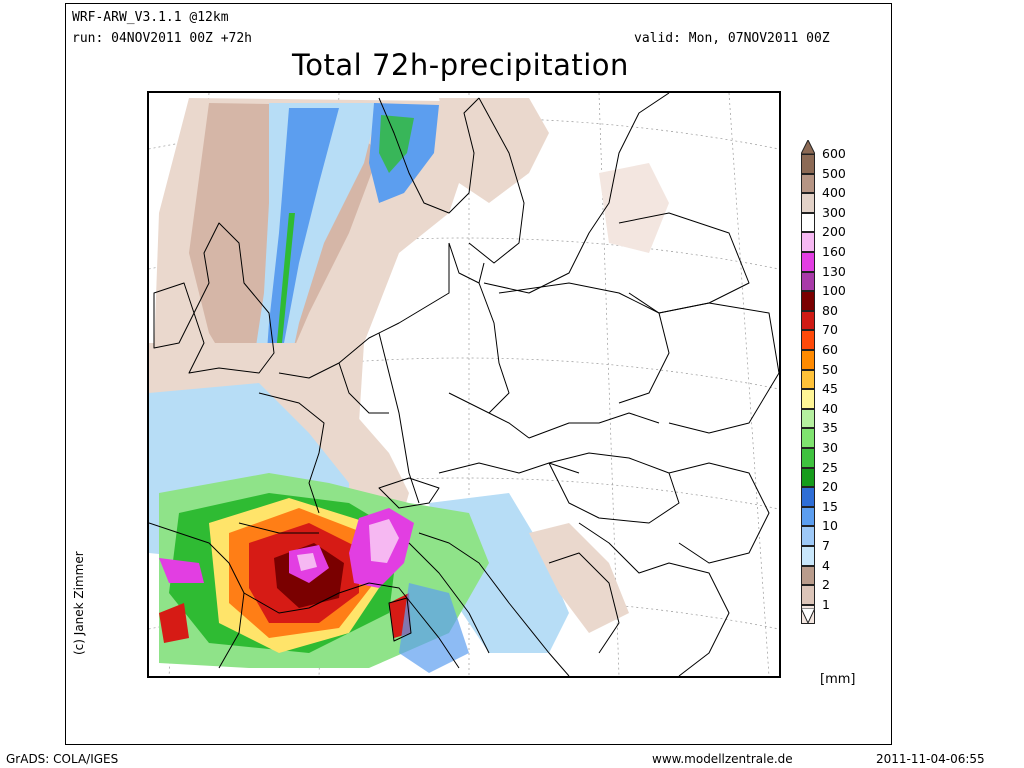  I want to click on green-norway, so click(396, 144).